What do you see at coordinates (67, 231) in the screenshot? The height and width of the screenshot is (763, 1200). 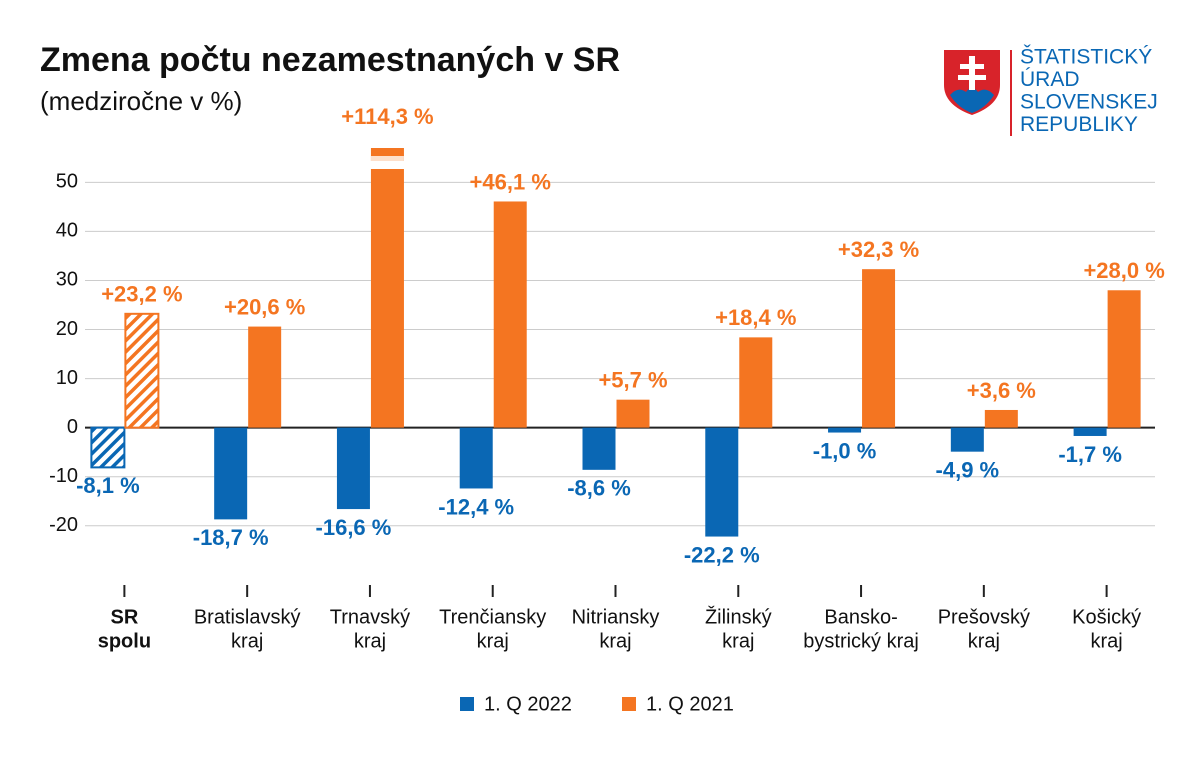 I see `y-tick-label: 40` at bounding box center [67, 231].